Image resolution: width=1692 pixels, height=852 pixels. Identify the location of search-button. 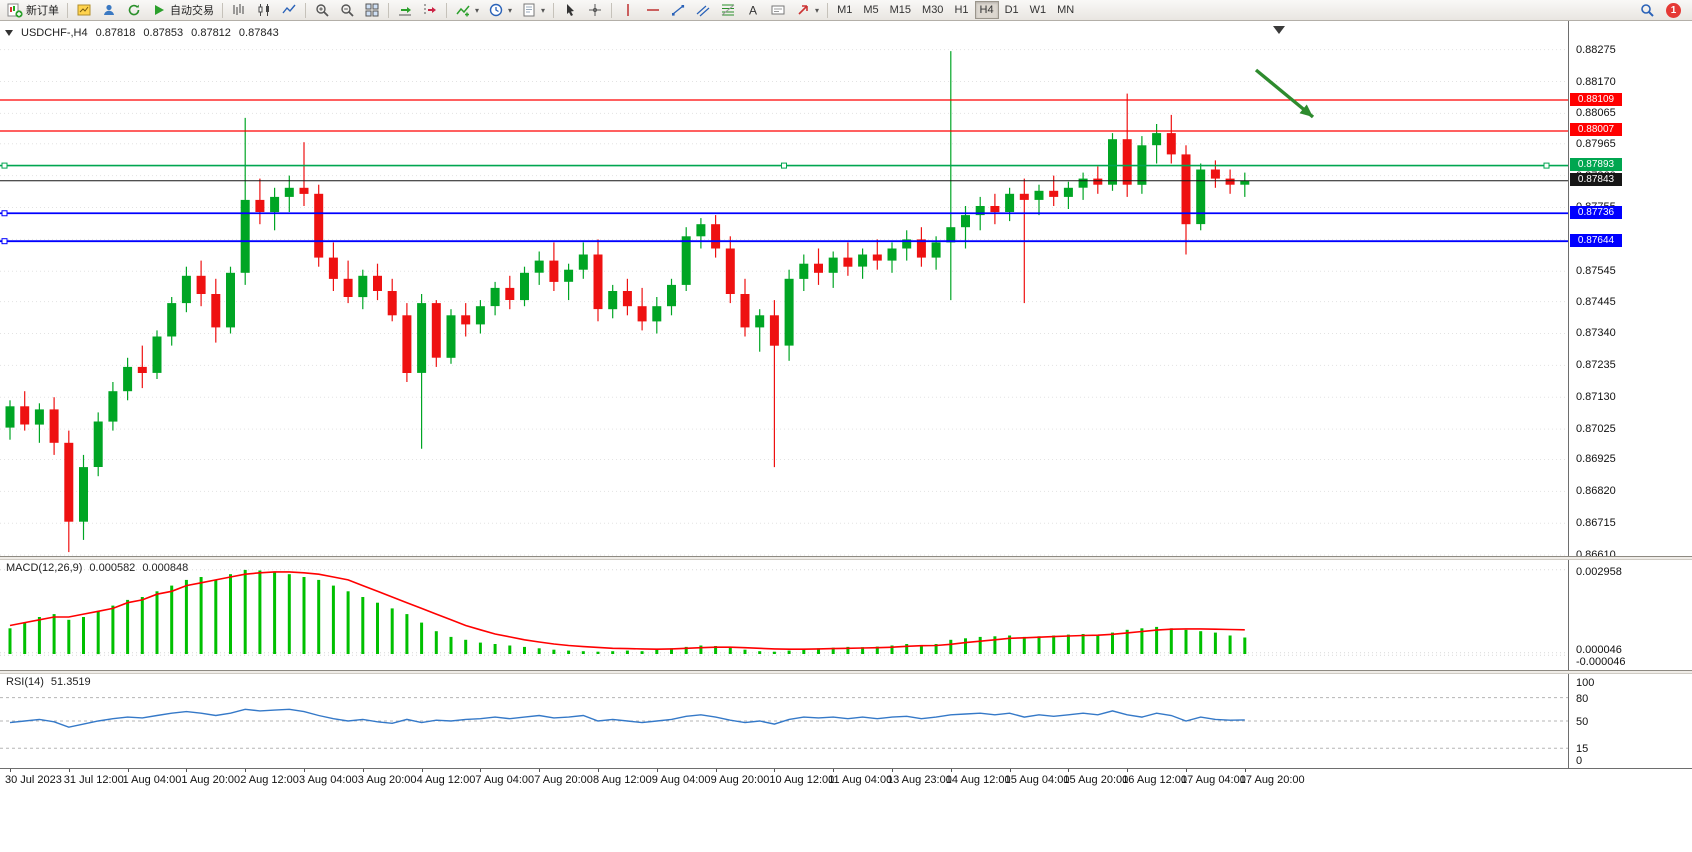
(1647, 10).